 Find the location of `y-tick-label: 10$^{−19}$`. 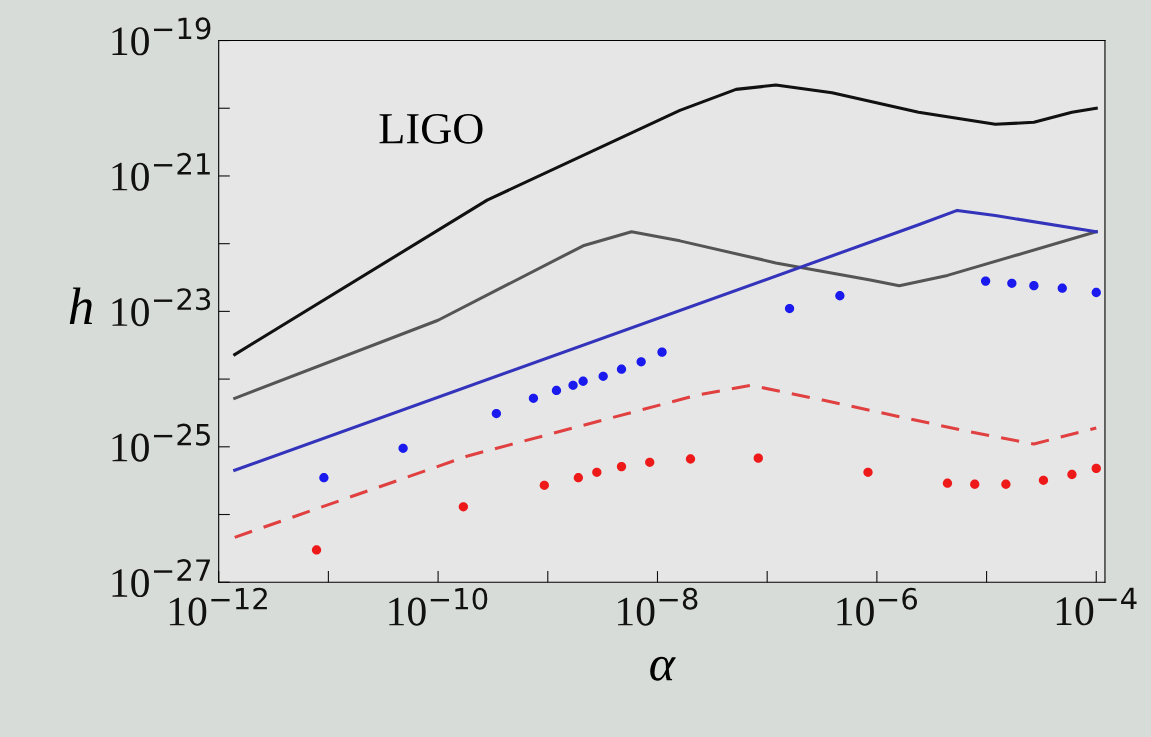

y-tick-label: 10$^{−19}$ is located at coordinates (161, 36).